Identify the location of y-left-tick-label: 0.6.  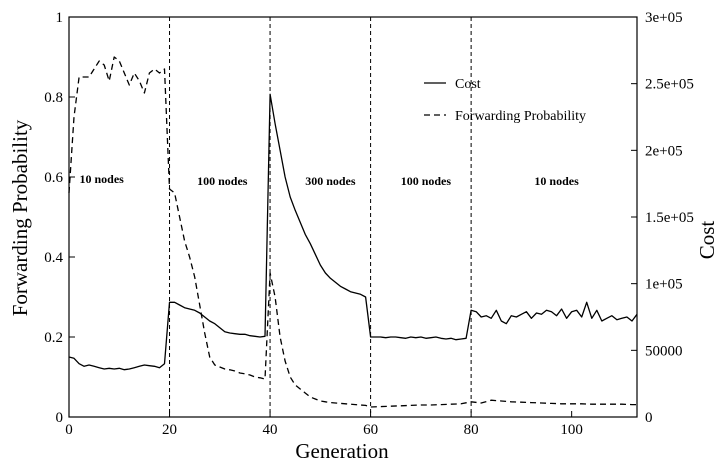
(53, 178).